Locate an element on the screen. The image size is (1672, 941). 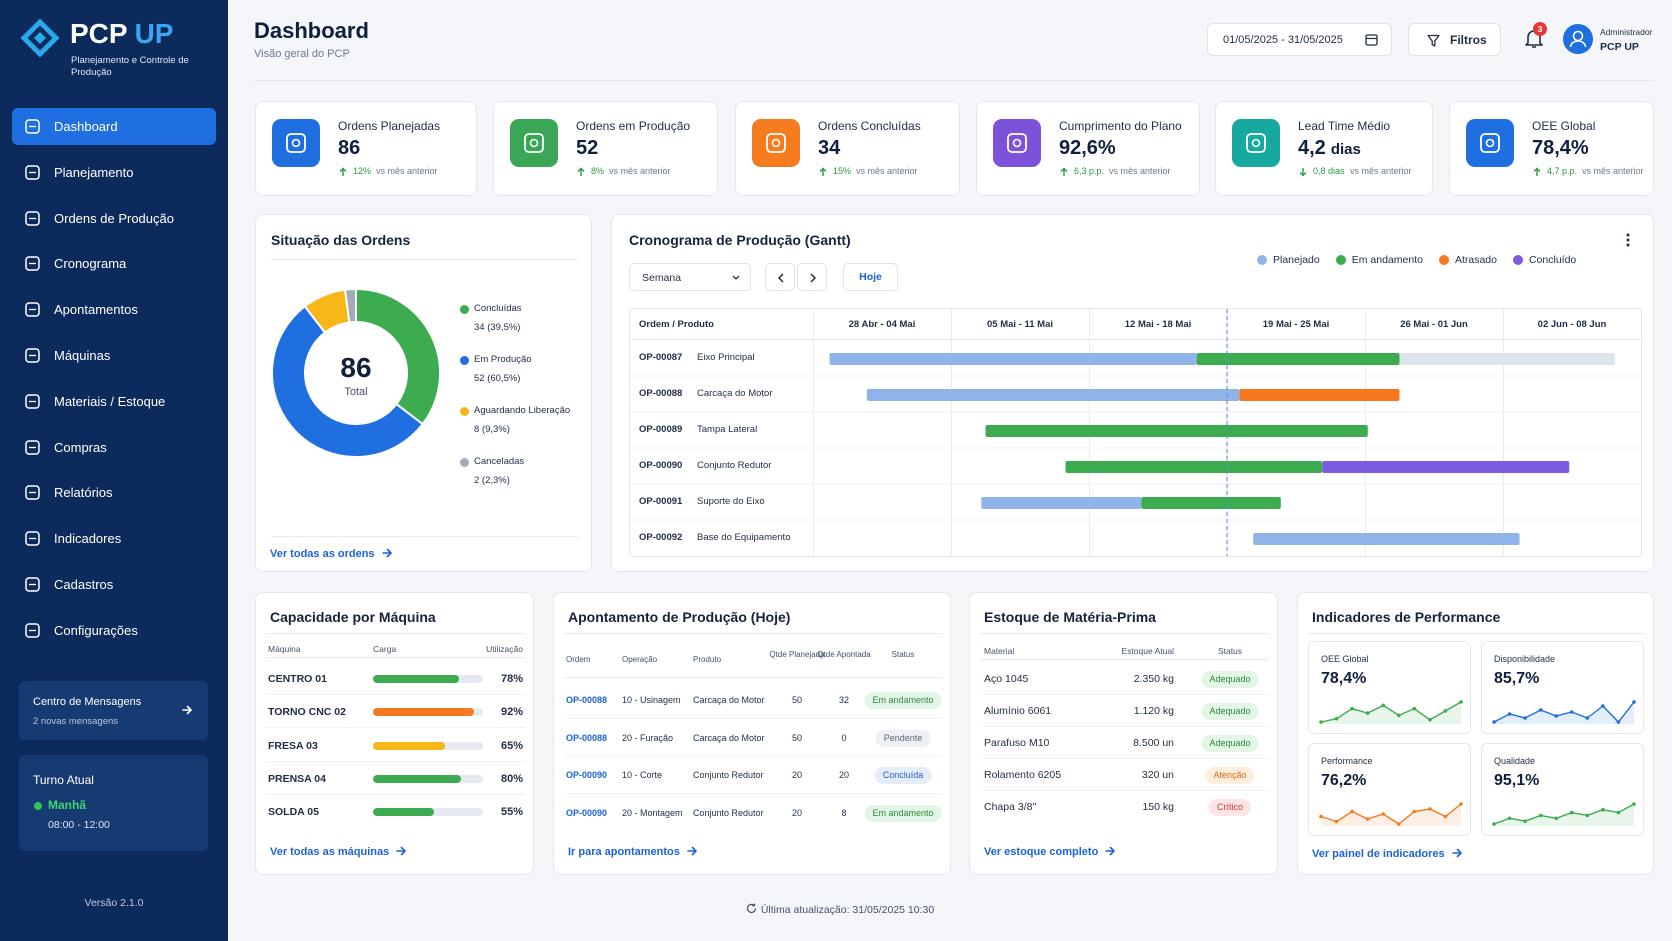
cell: 8 is located at coordinates (844, 812).